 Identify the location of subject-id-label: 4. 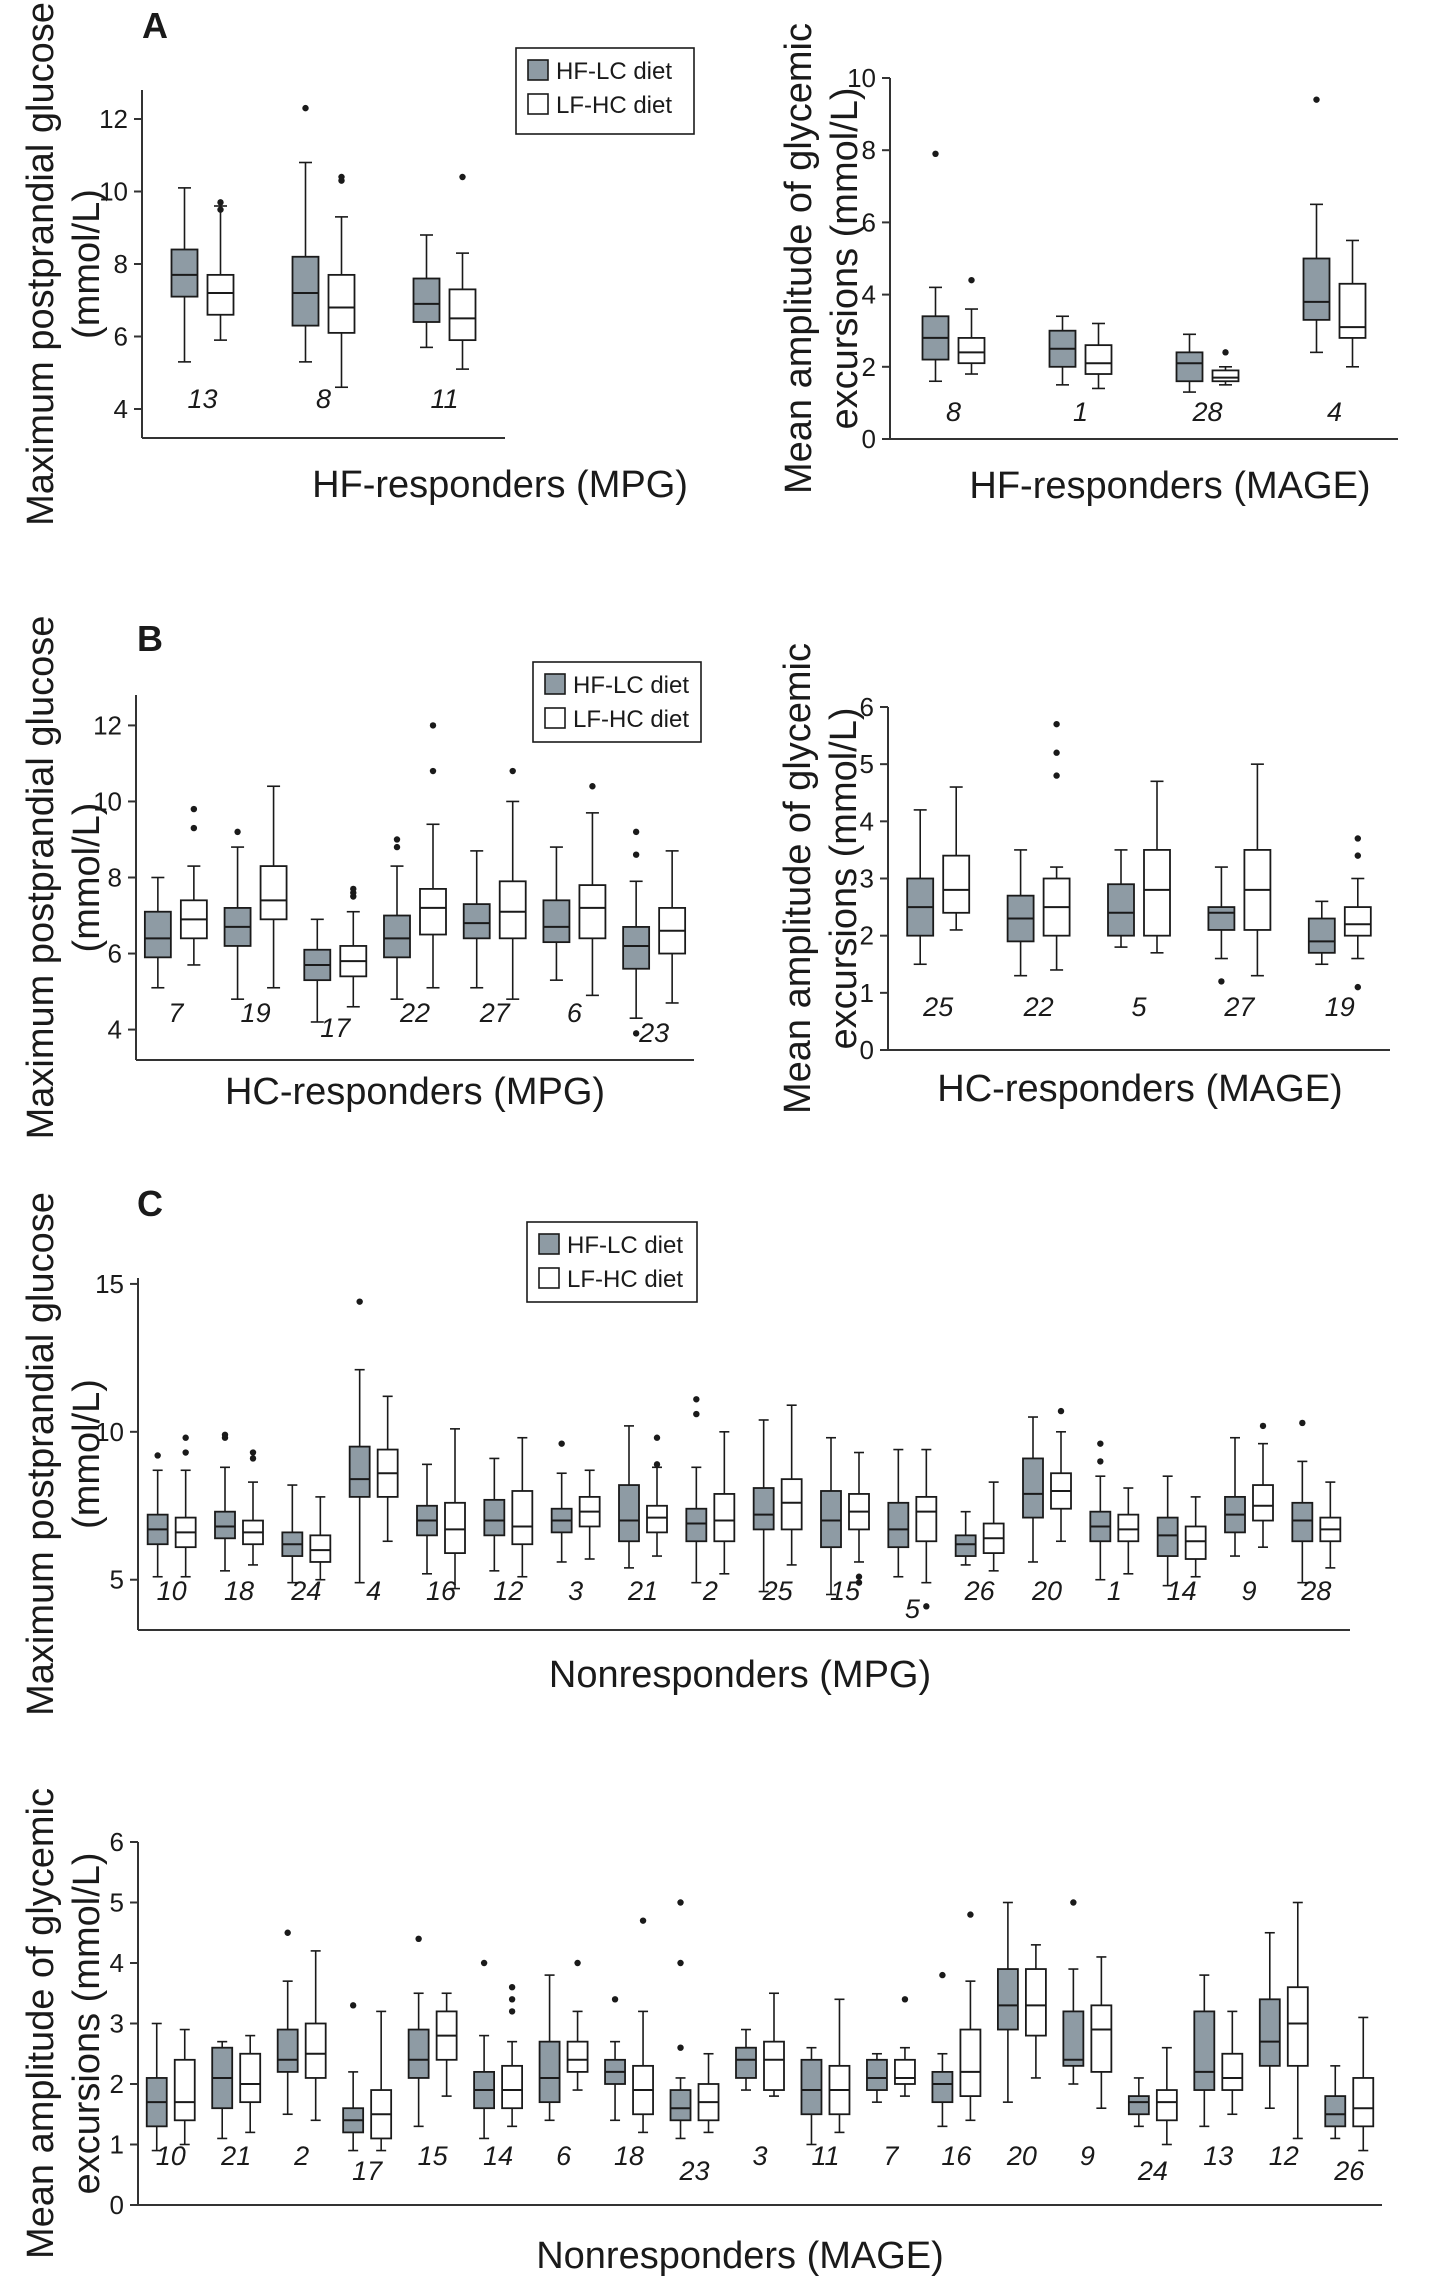
(373, 1591).